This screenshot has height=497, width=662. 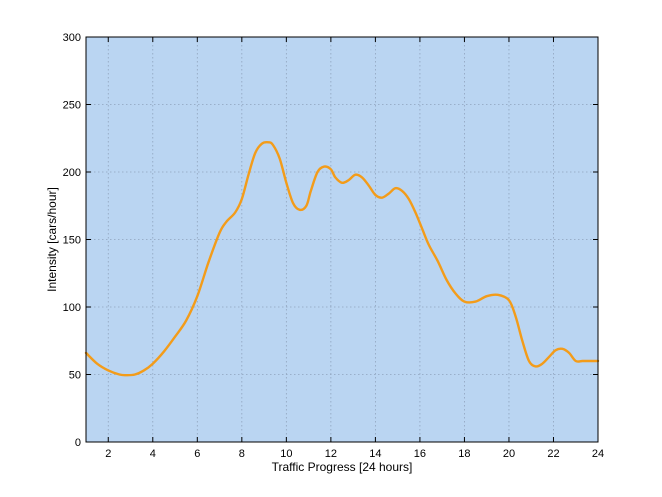 What do you see at coordinates (72, 38) in the screenshot?
I see `y-tick-label: 300` at bounding box center [72, 38].